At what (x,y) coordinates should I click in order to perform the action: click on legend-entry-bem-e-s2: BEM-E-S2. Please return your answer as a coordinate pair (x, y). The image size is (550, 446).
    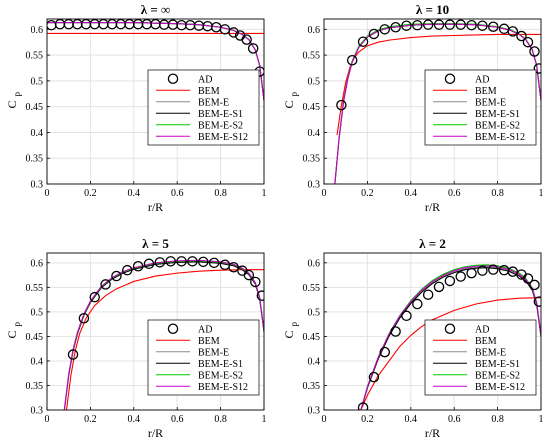
    Looking at the image, I should click on (199, 125).